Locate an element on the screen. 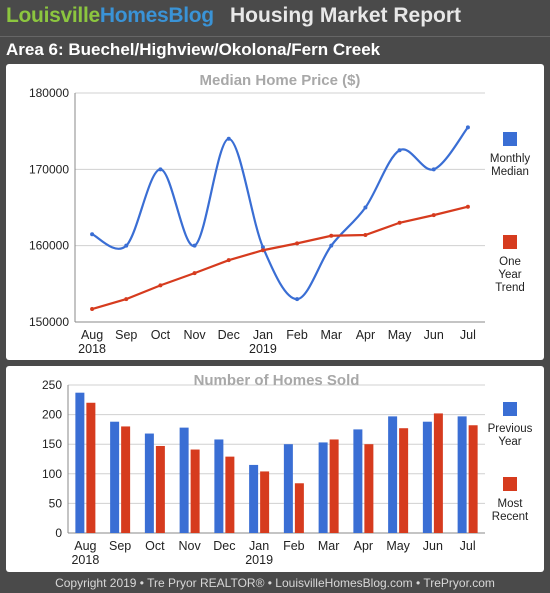  sold-legend-label: Year is located at coordinates (509, 442).